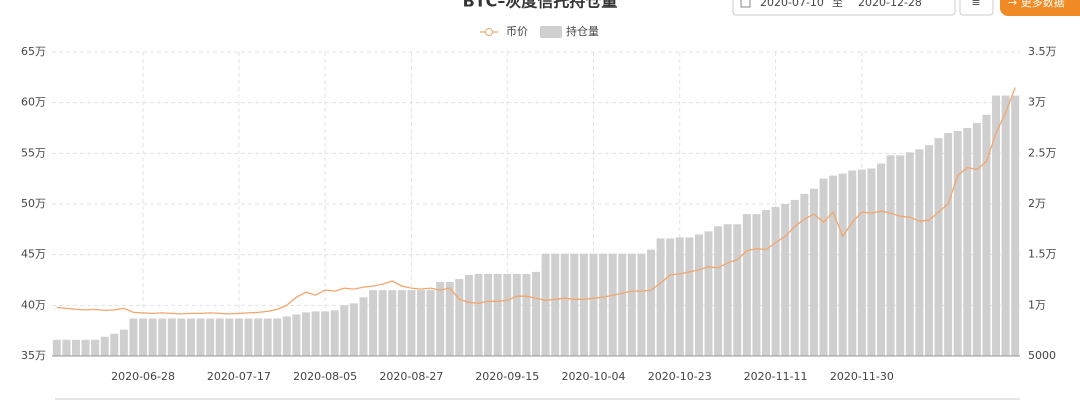 The height and width of the screenshot is (402, 1080). Describe the element at coordinates (33, 102) in the screenshot. I see `y-tick-label: 60万` at that location.